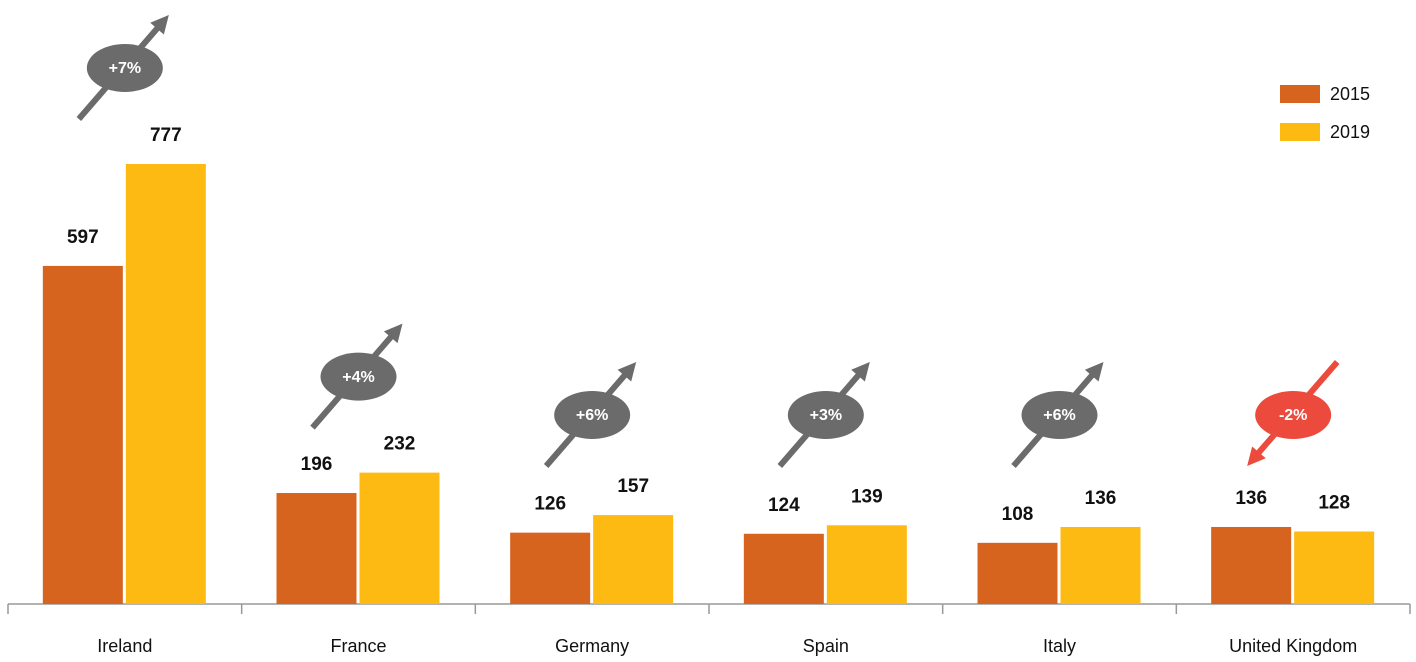  What do you see at coordinates (166, 135) in the screenshot?
I see `value-label: 777` at bounding box center [166, 135].